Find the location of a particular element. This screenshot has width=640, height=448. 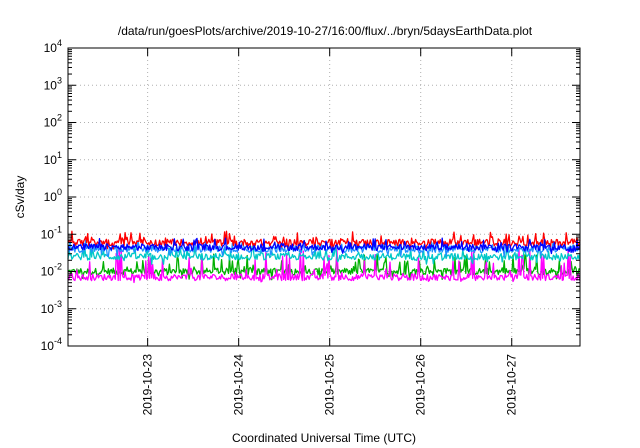

y-tick-labels: 10⁻⁴ 10⁻³ 10⁻² 10⁻¹ 10⁰ 10¹ 10² 10³ 10⁴ is located at coordinates (51, 195).